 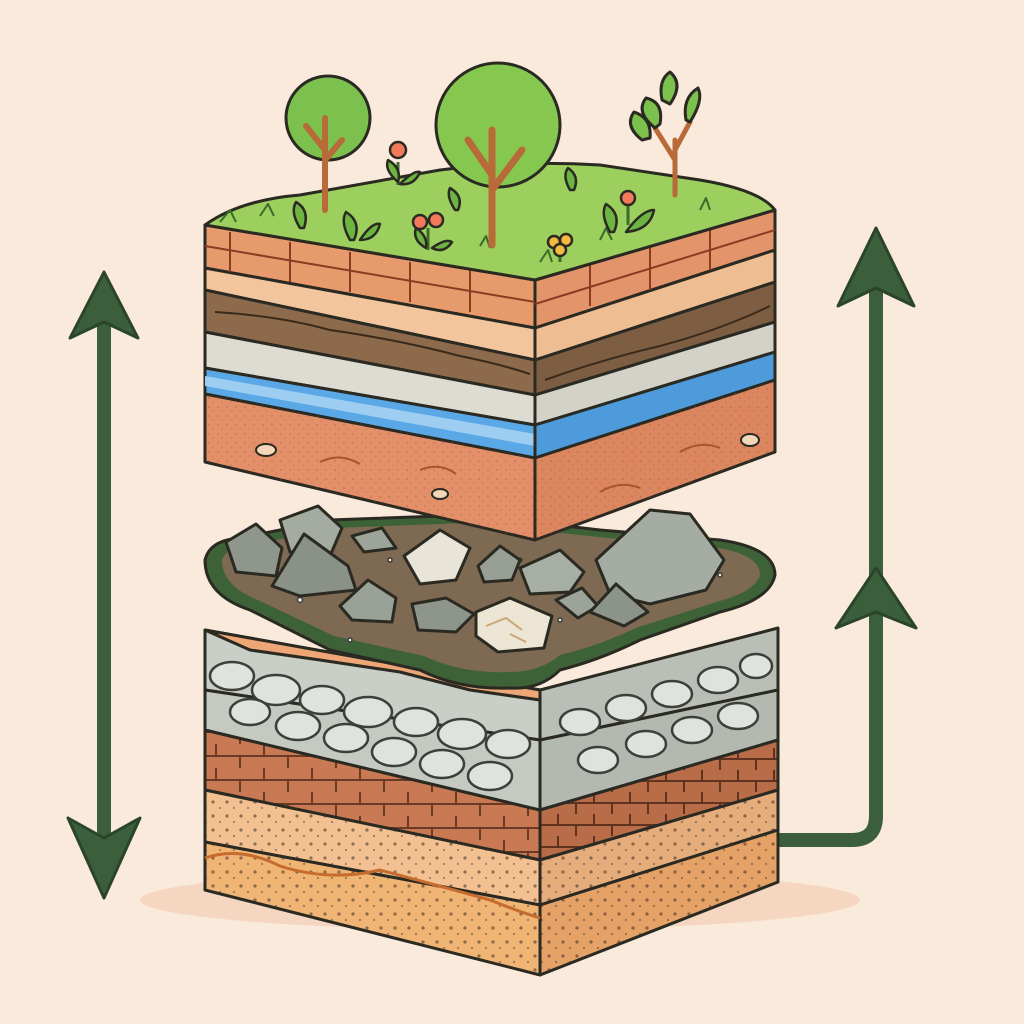 I want to click on arrow-head-middle, so click(x=876, y=598).